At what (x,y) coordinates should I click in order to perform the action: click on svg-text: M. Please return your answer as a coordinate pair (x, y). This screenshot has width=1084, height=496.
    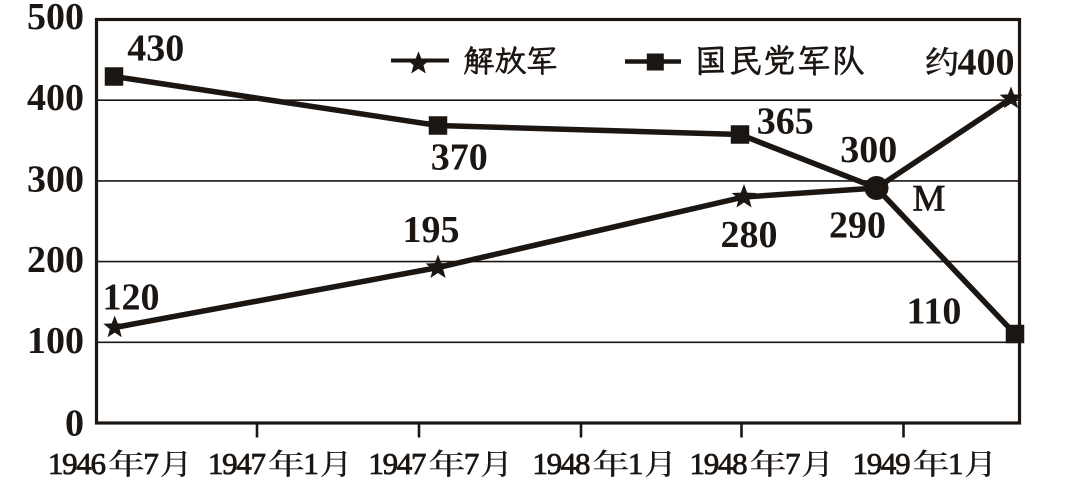
    Looking at the image, I should click on (929, 198).